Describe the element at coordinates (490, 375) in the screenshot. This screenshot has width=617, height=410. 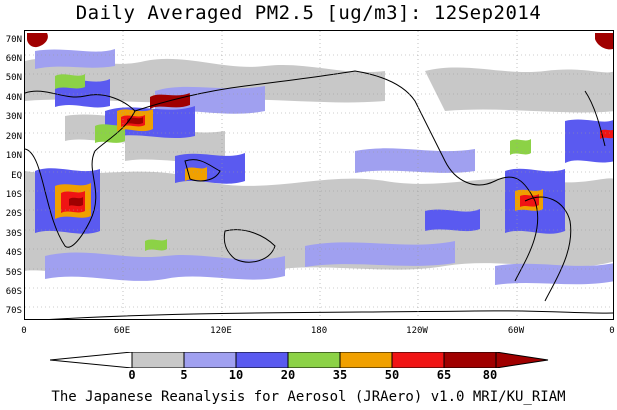
I see `colorbar-label: 80` at that location.